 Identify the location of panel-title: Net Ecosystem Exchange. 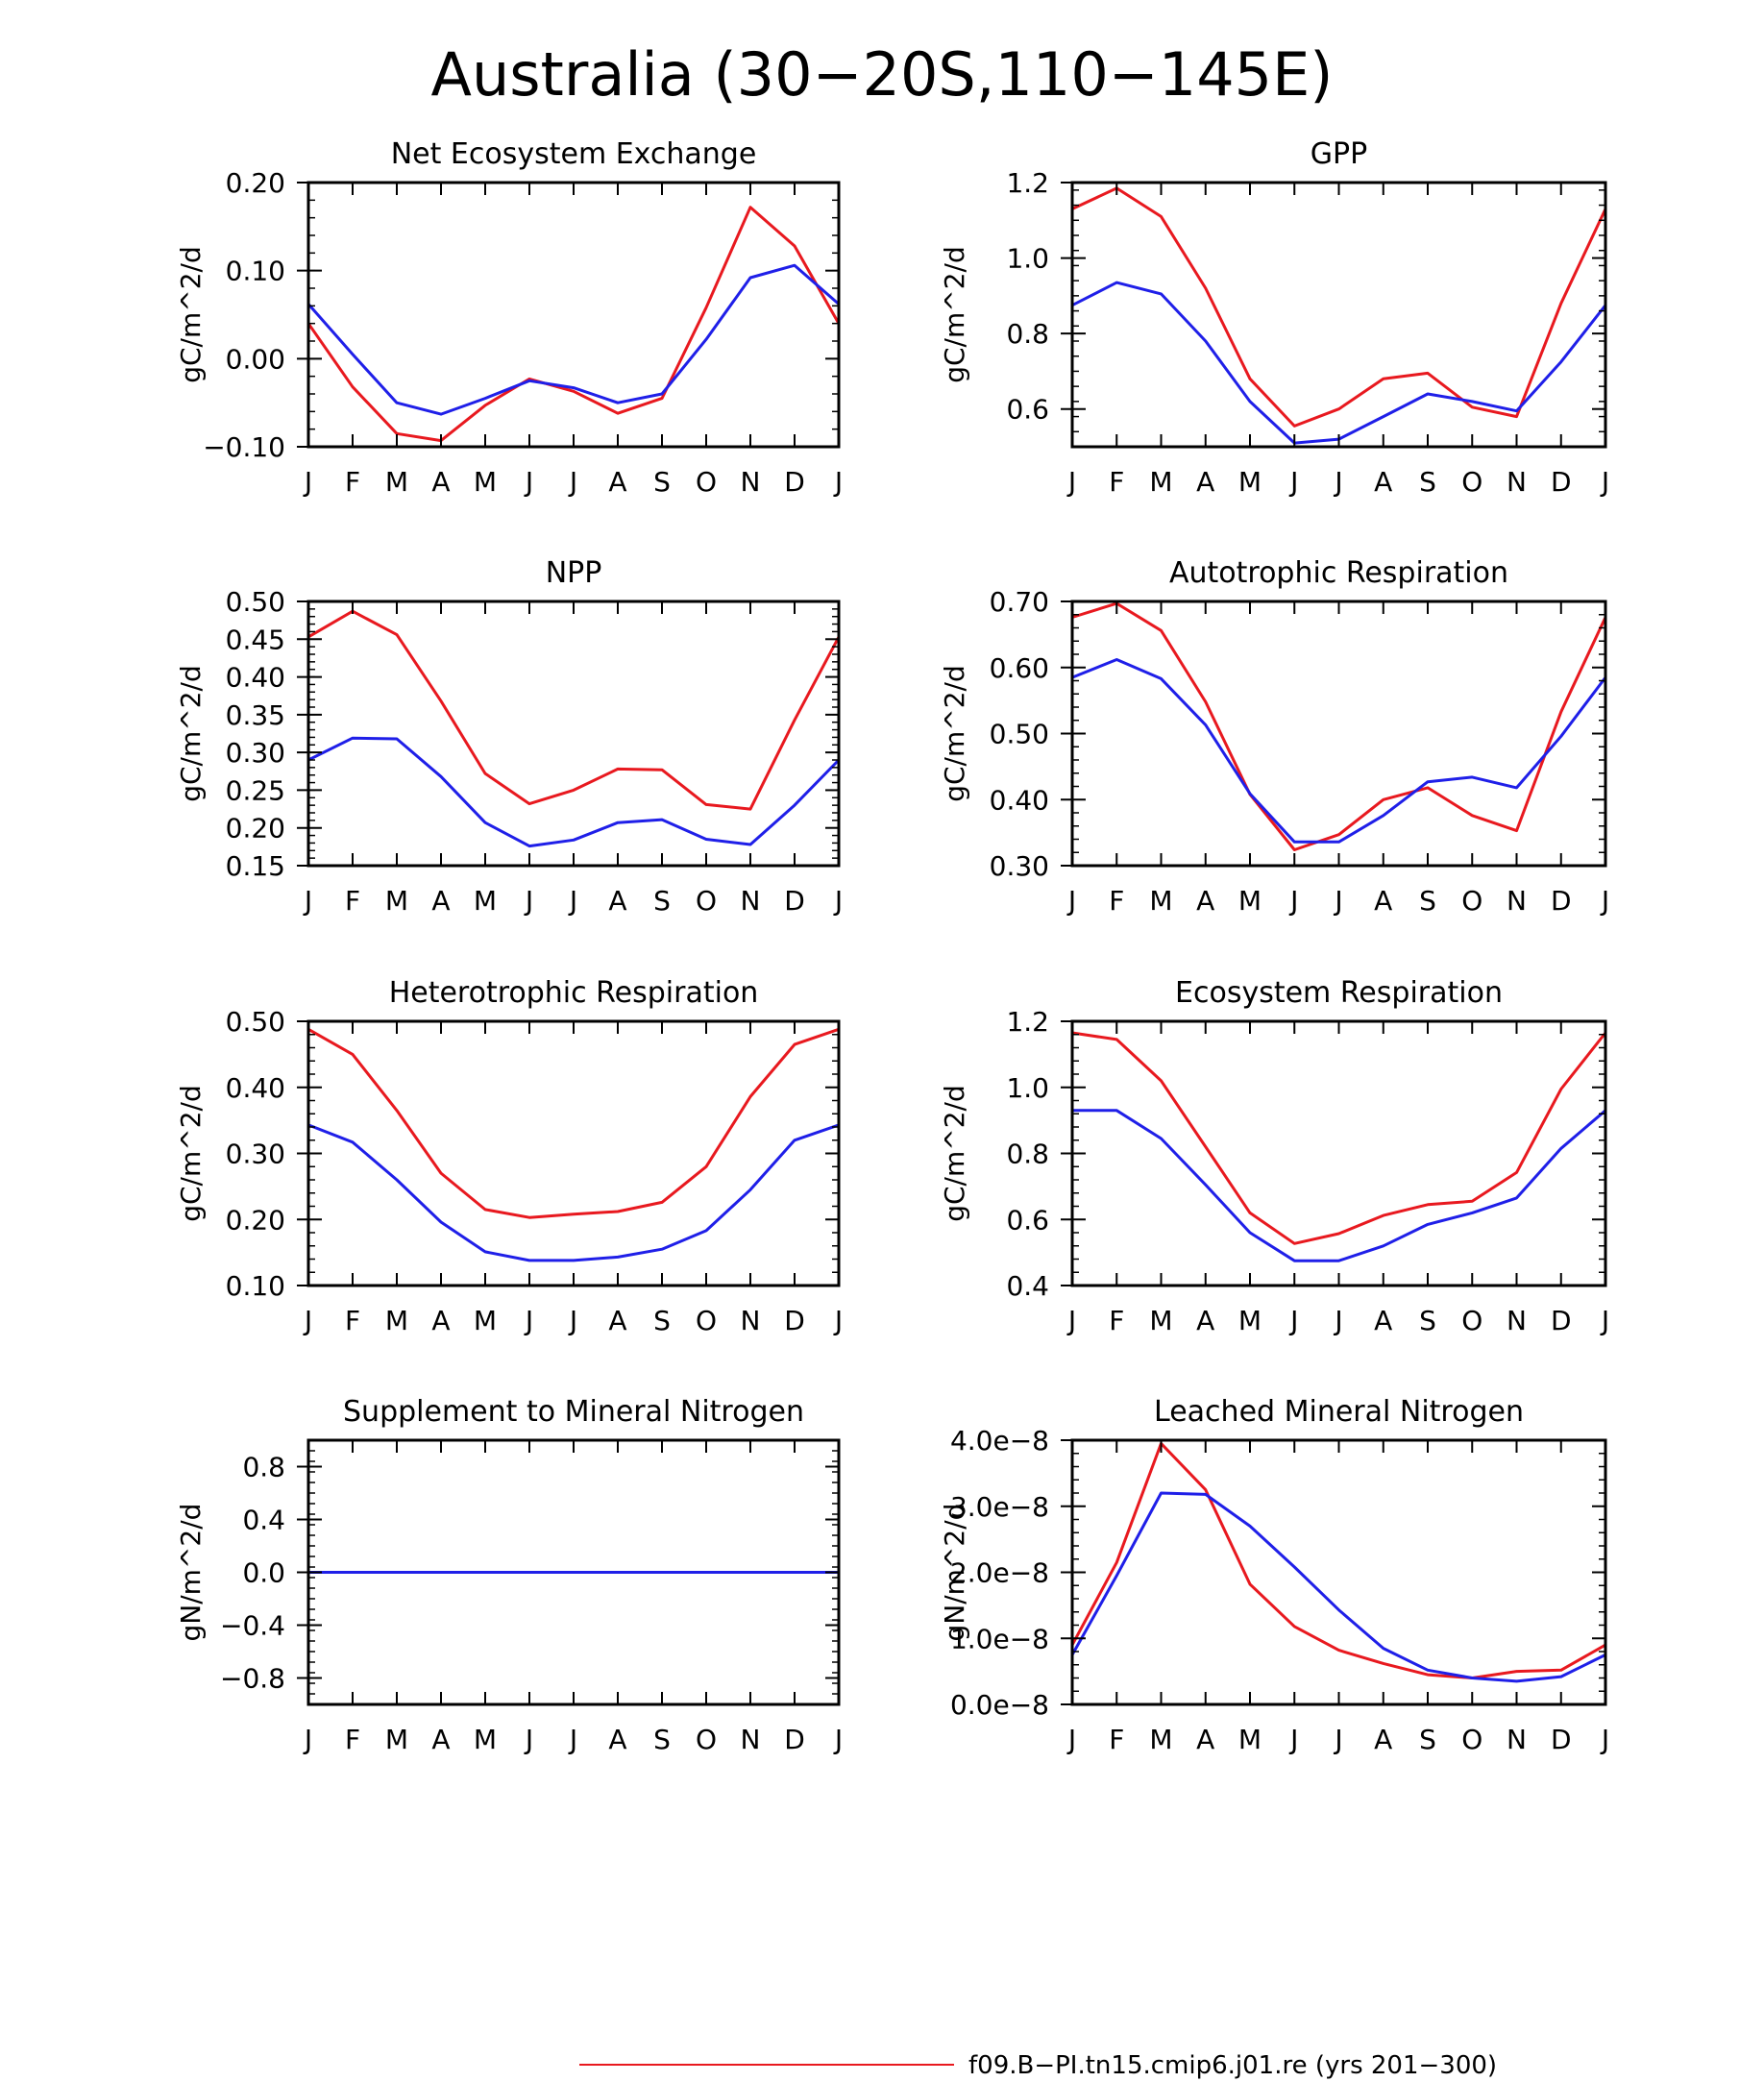
(574, 154).